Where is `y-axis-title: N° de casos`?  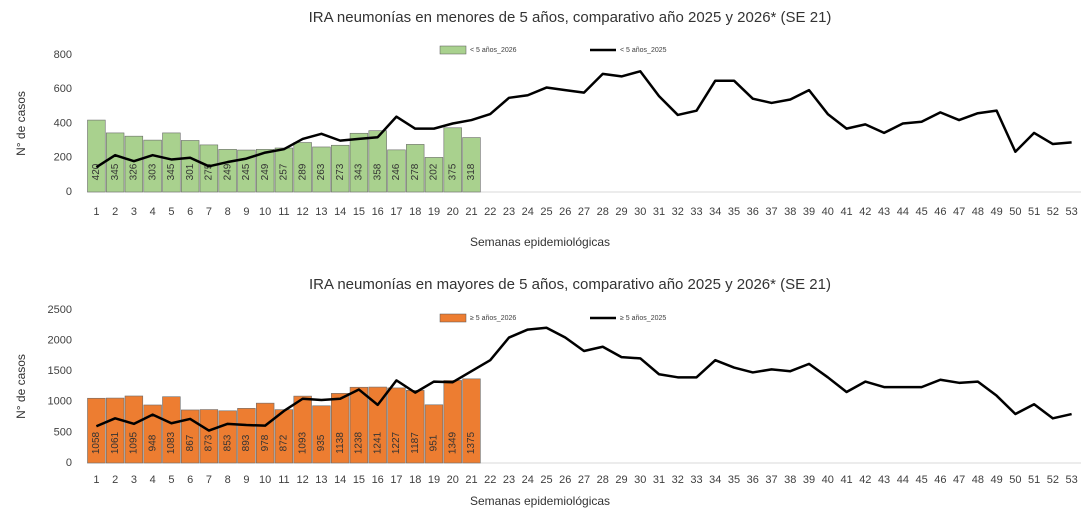
y-axis-title: N° de casos is located at coordinates (21, 386).